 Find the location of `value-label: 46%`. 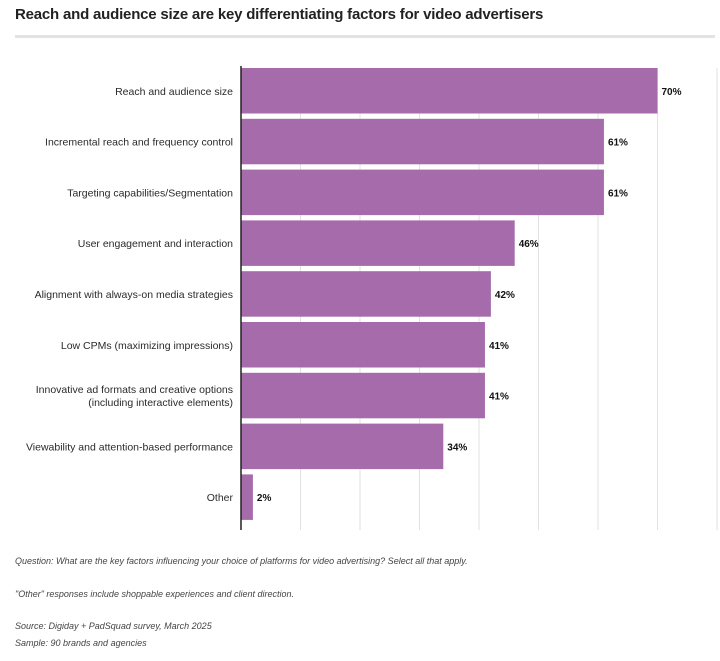

value-label: 46% is located at coordinates (529, 244).